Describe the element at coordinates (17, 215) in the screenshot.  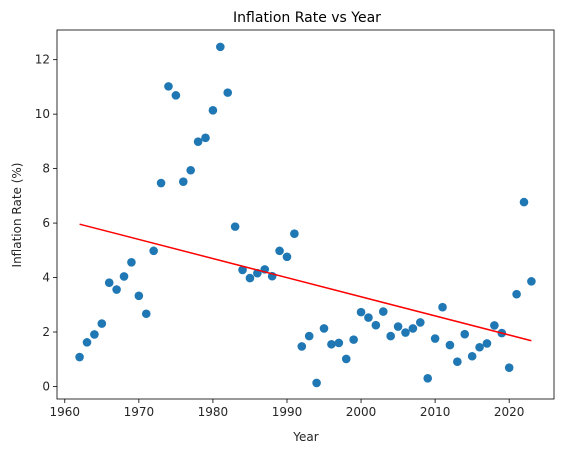
I see `y-axis-title: Inflation Rate (%)` at that location.